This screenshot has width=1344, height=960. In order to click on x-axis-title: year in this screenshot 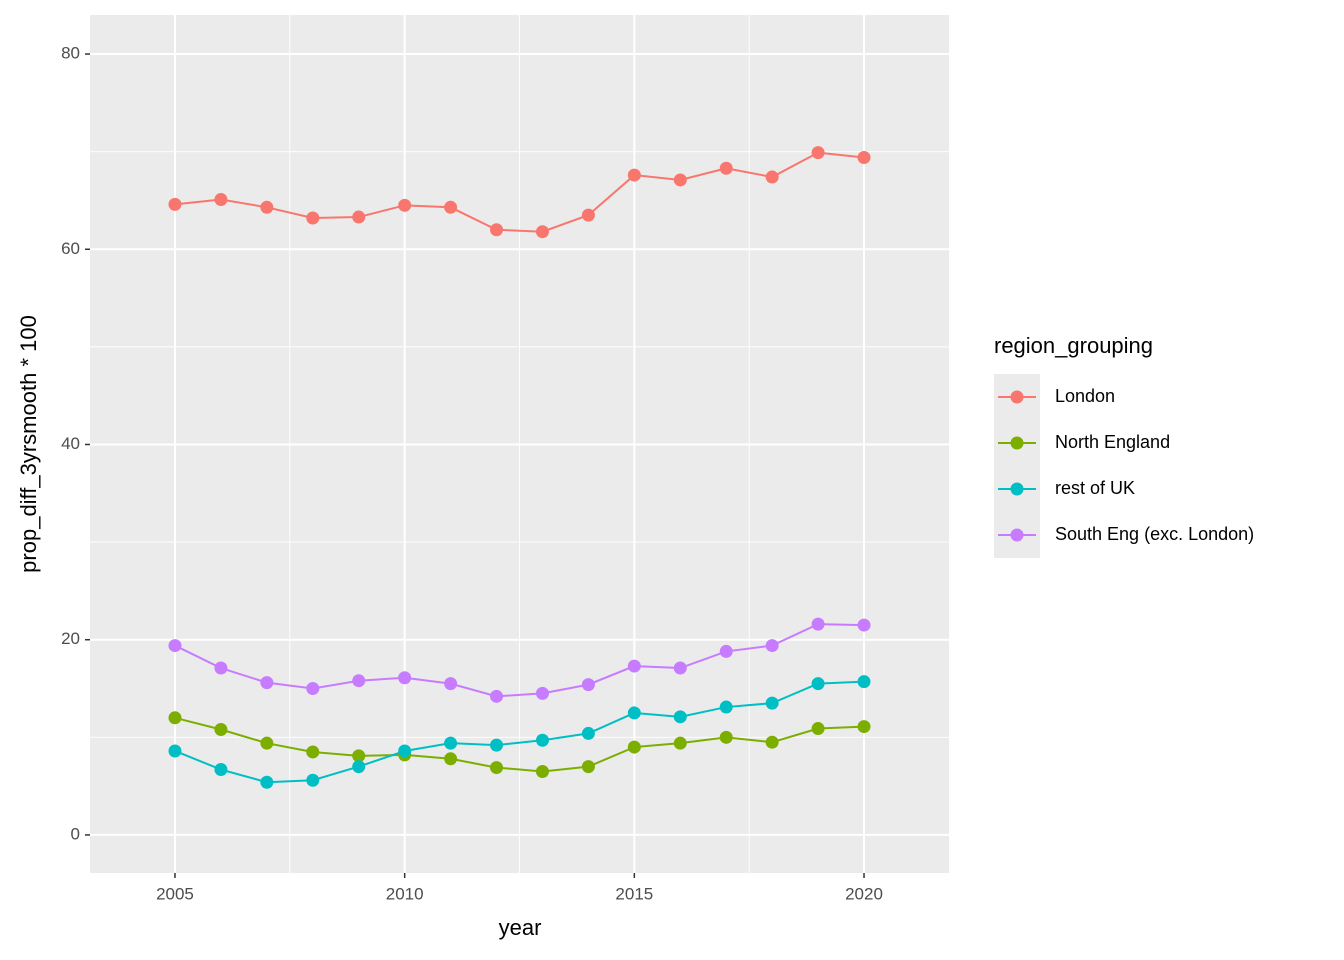, I will do `click(520, 927)`.